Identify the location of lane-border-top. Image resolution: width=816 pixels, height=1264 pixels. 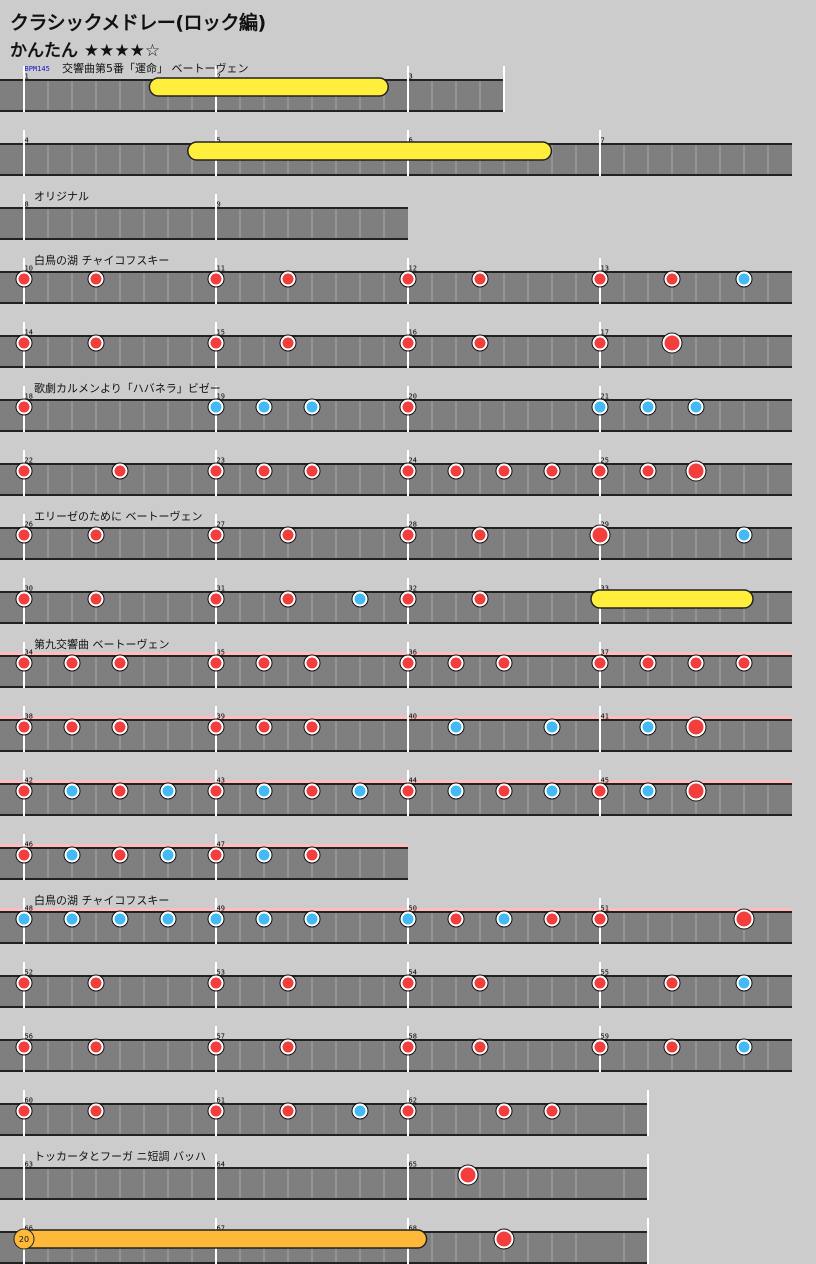
(396, 272).